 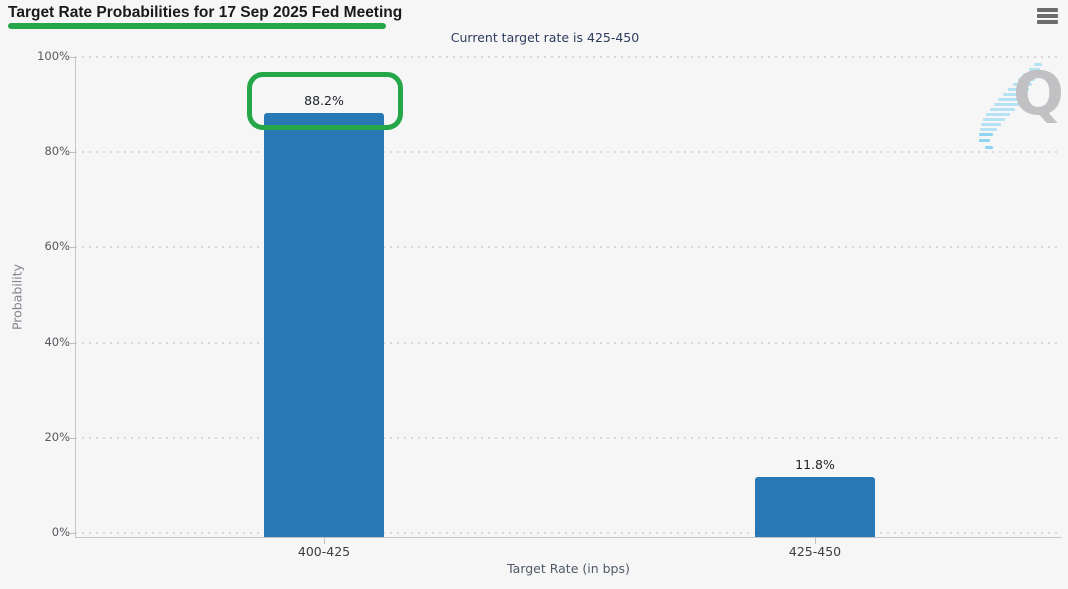 What do you see at coordinates (60, 532) in the screenshot?
I see `y-axis-tick-label: 0%` at bounding box center [60, 532].